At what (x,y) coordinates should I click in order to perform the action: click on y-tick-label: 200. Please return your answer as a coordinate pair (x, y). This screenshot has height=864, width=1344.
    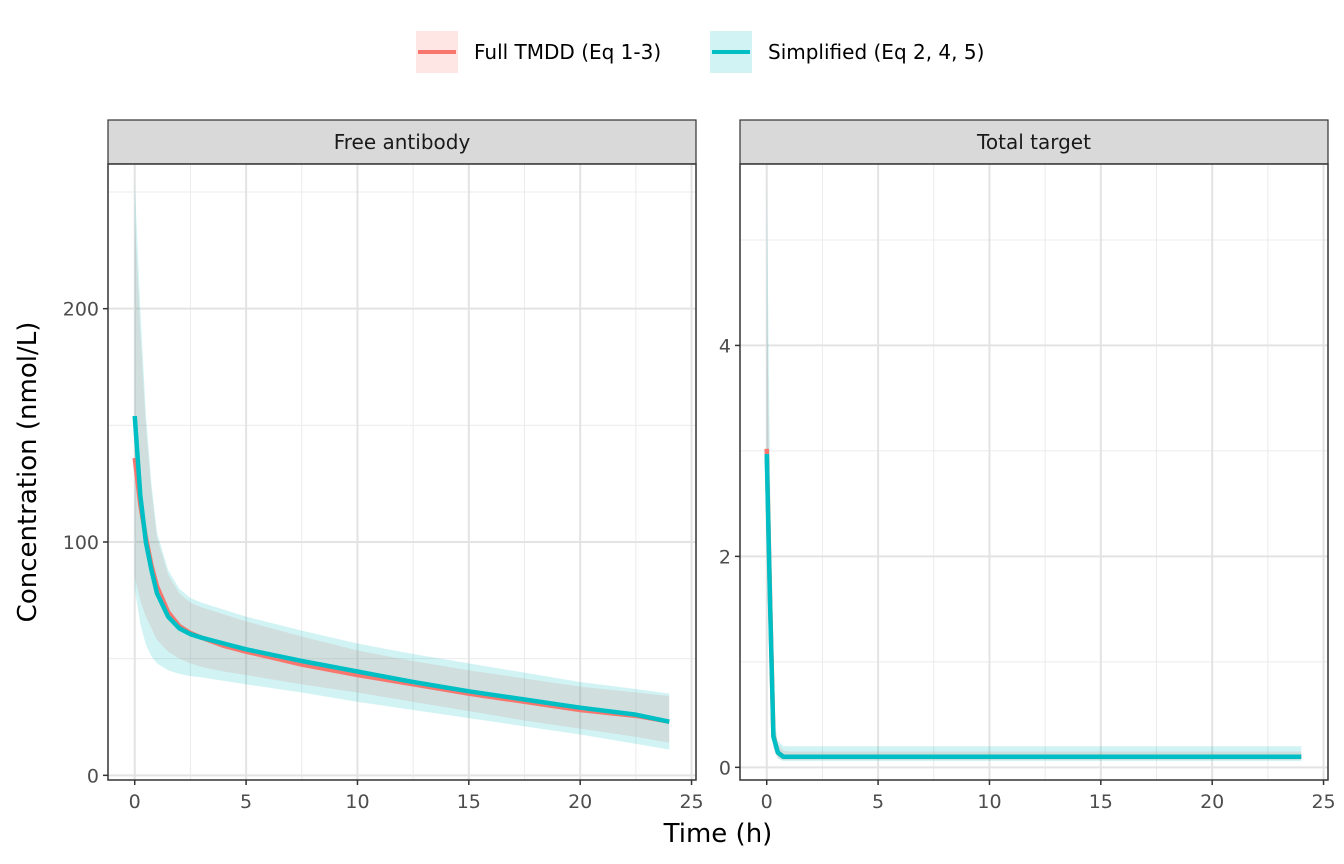
    Looking at the image, I should click on (81, 310).